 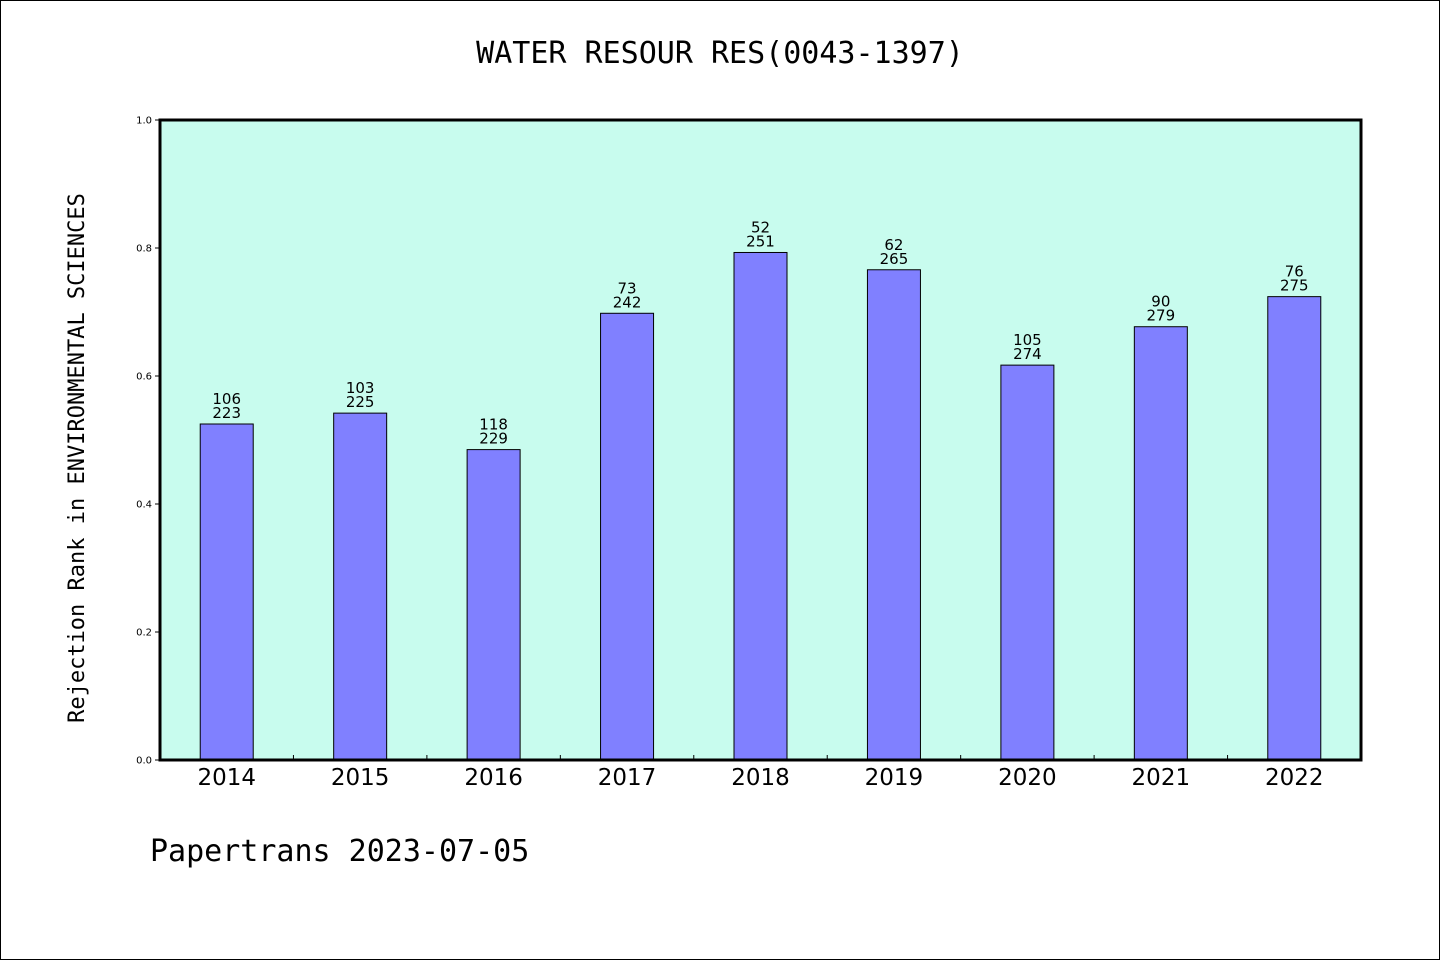 What do you see at coordinates (360, 402) in the screenshot?
I see `total-label-2015: 225` at bounding box center [360, 402].